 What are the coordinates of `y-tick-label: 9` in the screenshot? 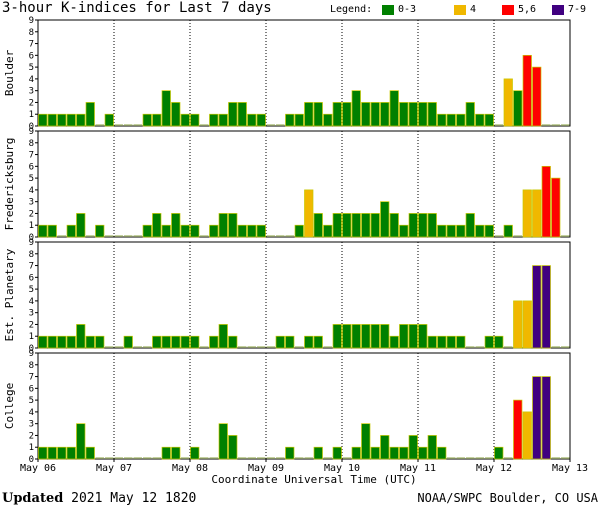 It's located at (31, 354).